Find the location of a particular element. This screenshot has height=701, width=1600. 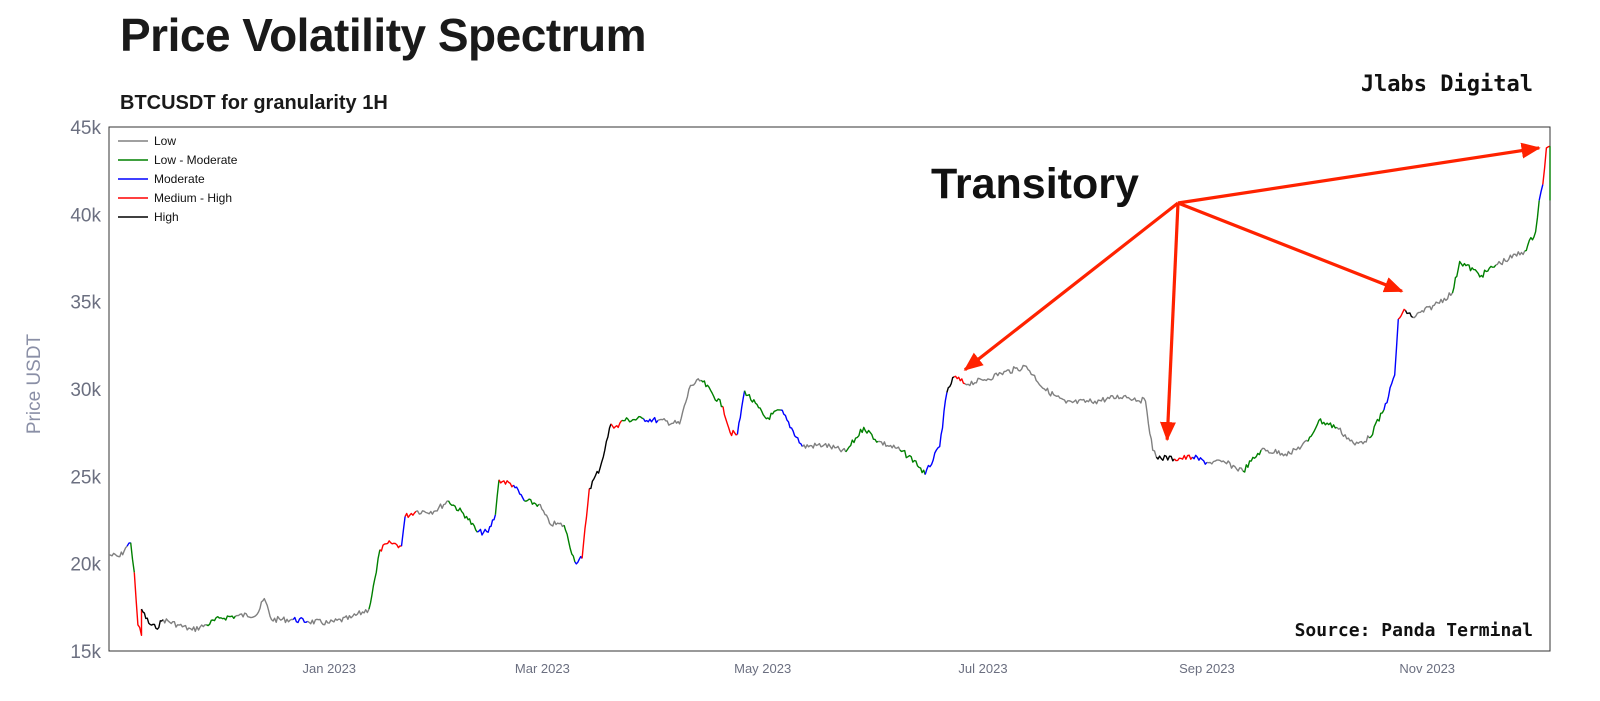

chart-subtitle: BTCUSDT for granularity 1H is located at coordinates (254, 103).